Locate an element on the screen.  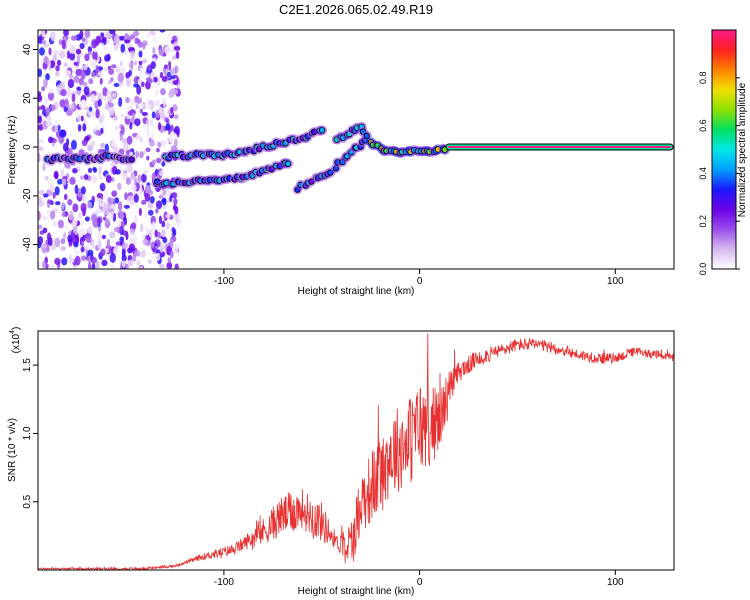
colorbar-gradient is located at coordinates (724, 149).